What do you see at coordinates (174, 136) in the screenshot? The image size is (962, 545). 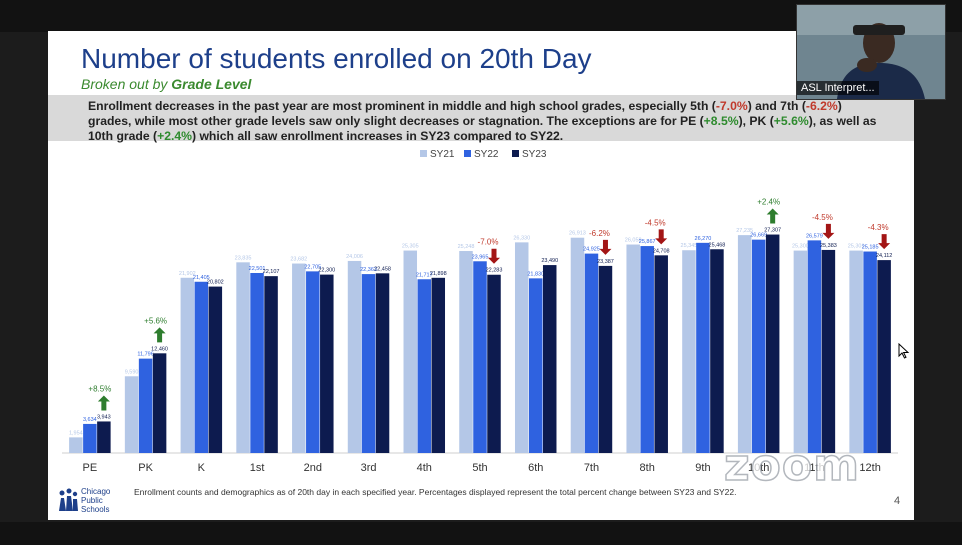 I see `summary-value: +2.4%` at bounding box center [174, 136].